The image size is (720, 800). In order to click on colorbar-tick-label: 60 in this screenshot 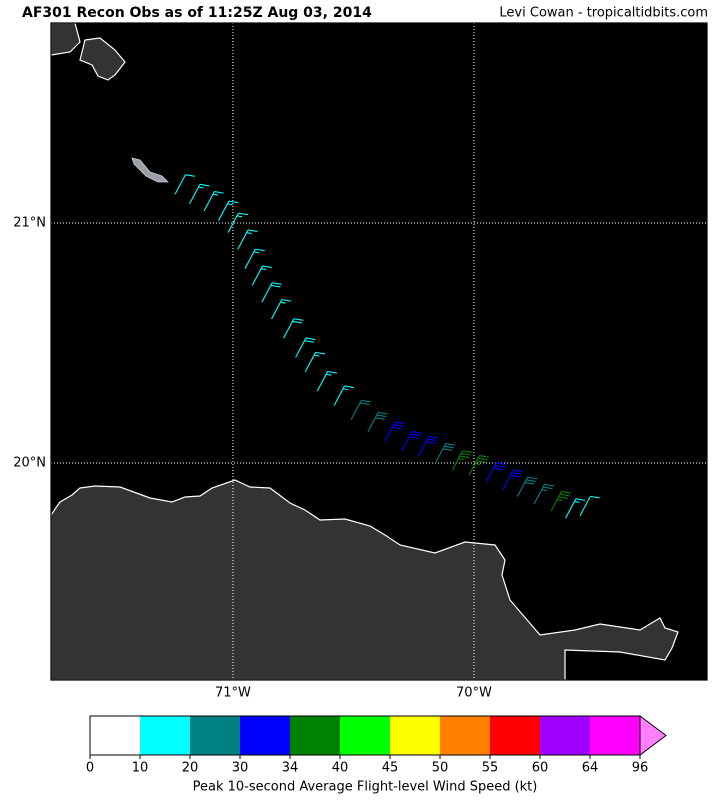, I will do `click(540, 768)`.